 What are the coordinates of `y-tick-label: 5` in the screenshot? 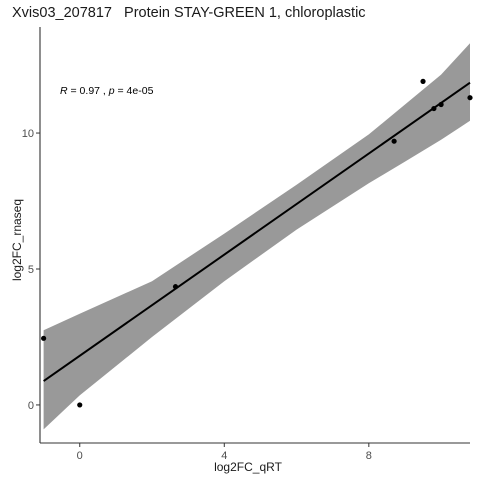 It's located at (31, 270).